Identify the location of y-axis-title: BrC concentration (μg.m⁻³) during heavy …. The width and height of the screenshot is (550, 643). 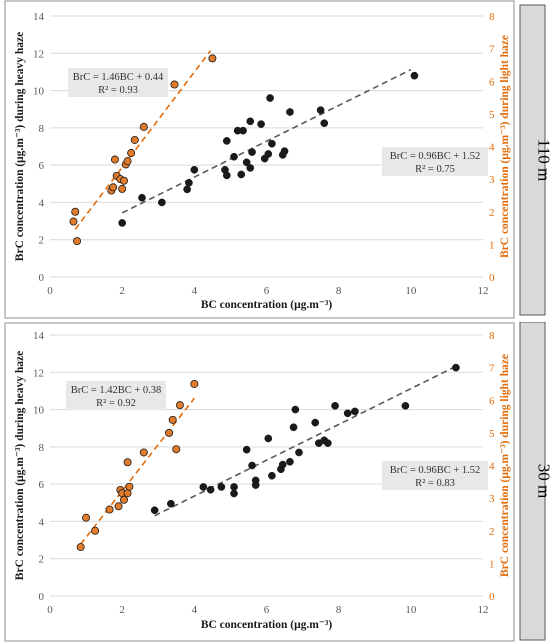
(20, 146).